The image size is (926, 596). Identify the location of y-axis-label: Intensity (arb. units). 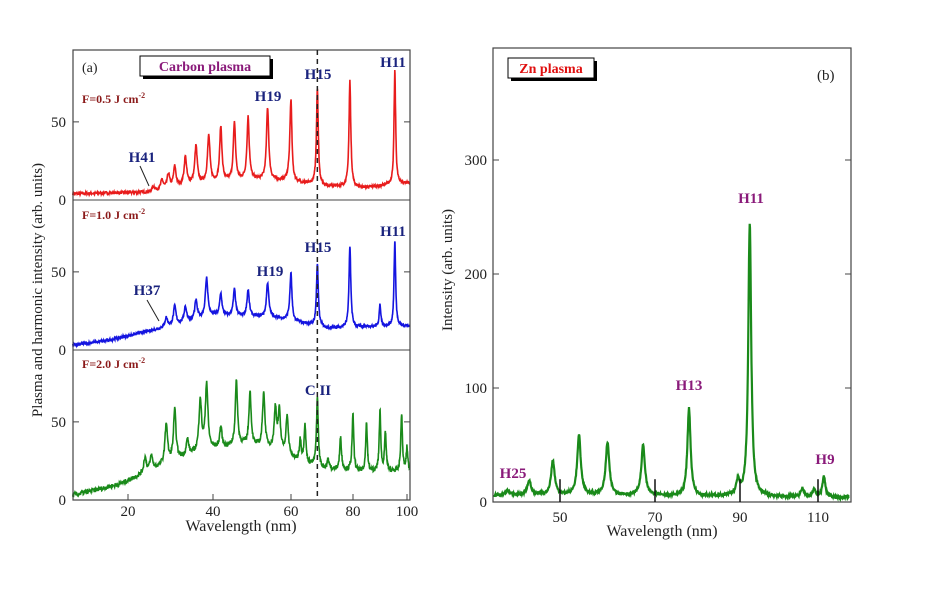
(448, 270).